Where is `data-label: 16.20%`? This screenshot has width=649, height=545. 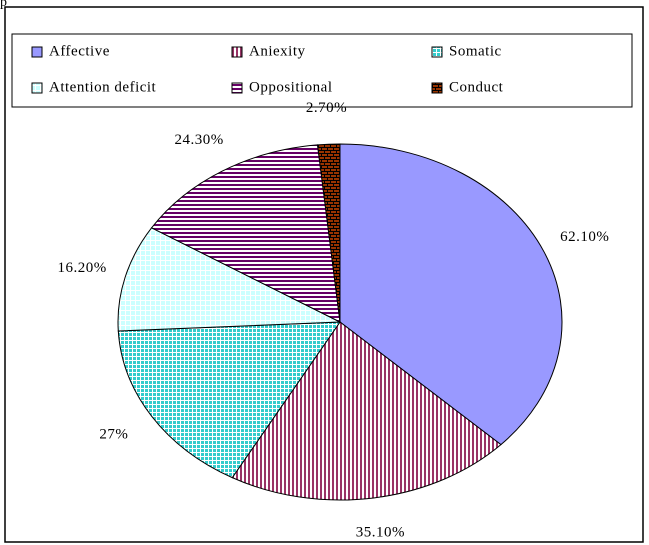
data-label: 16.20% is located at coordinates (81, 268).